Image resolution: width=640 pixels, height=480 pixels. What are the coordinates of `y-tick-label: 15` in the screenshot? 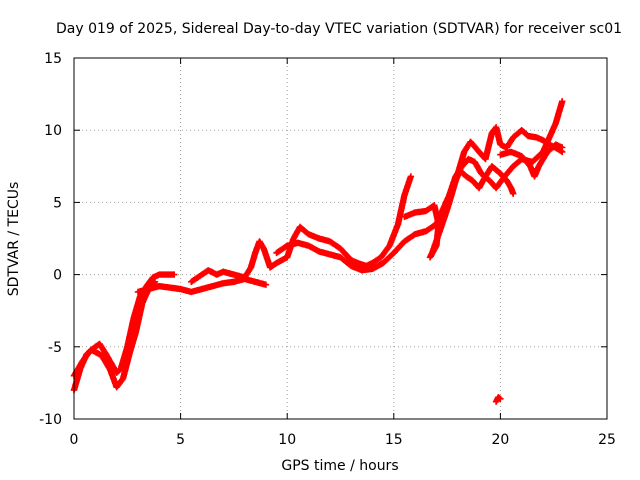 It's located at (53, 59).